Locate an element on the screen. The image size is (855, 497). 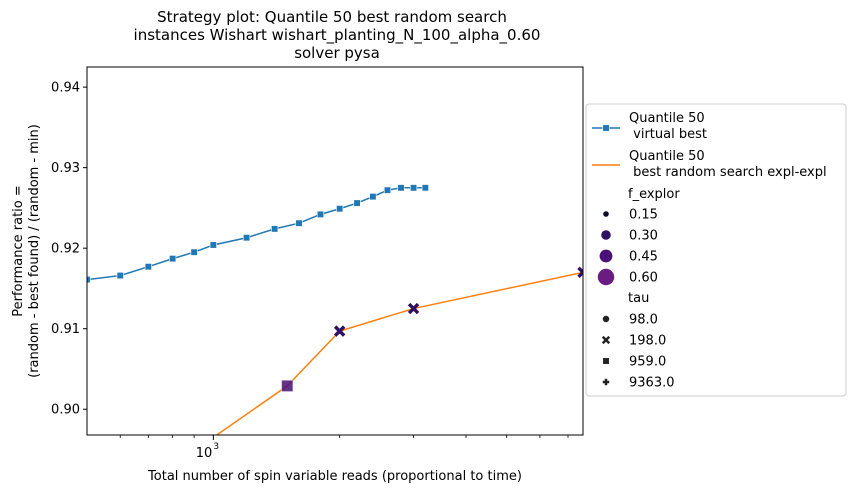
legend-size-label: 0.60 is located at coordinates (643, 278).